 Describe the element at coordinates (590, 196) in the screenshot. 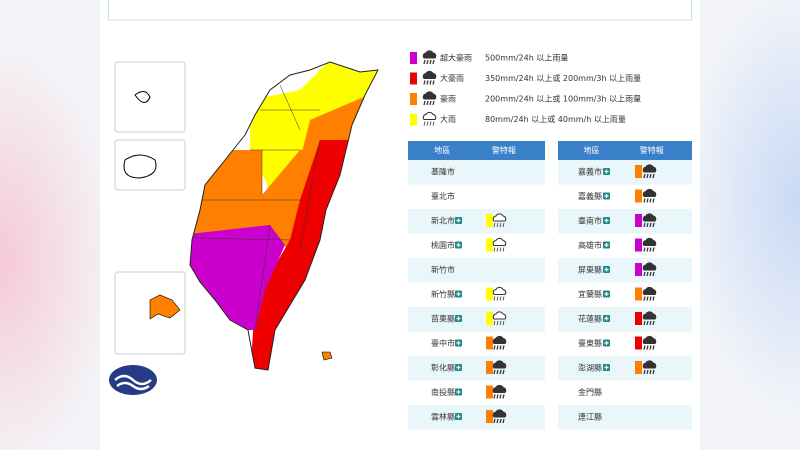

I see `region-name: 嘉義縣` at that location.